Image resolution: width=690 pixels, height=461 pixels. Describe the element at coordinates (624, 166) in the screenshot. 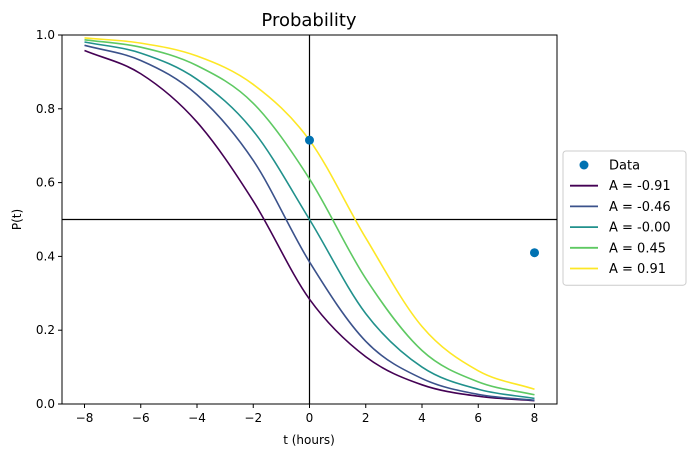

I see `legend-label-data: Data` at that location.